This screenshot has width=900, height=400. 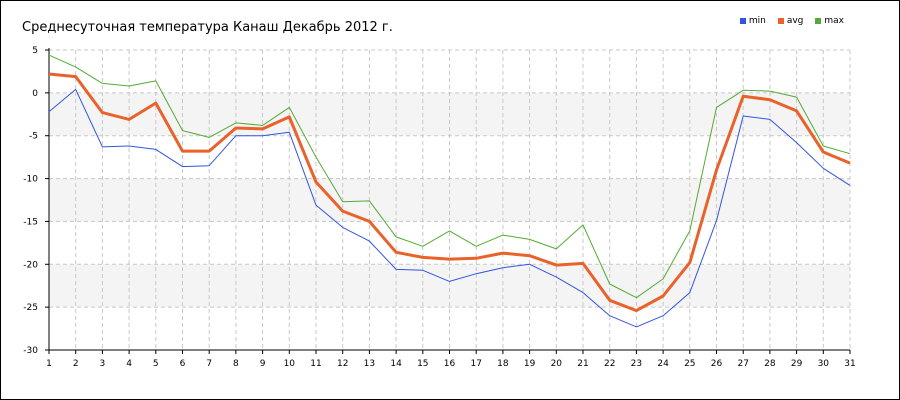 I want to click on x-tick-label: 24, so click(x=663, y=364).